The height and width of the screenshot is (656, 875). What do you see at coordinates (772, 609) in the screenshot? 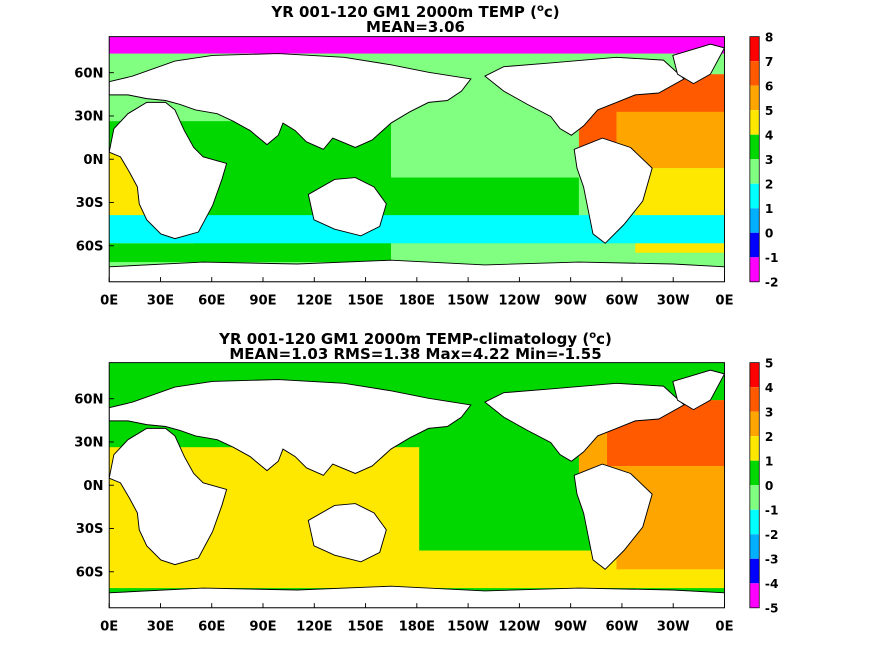
I see `colorbar-tick-label: -5` at bounding box center [772, 609].